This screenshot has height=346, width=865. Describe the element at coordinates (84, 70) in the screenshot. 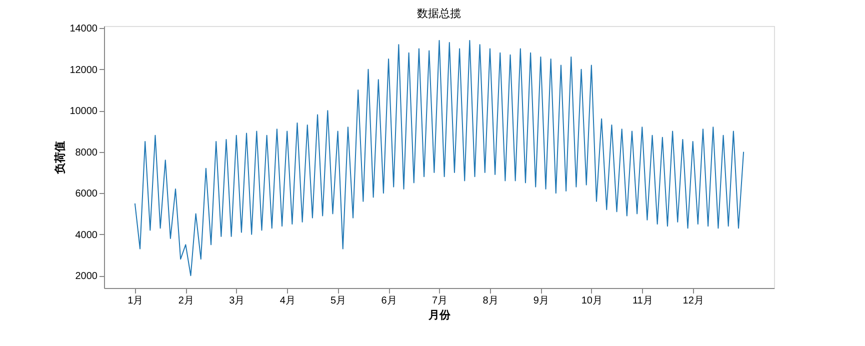

I see `y-tick-label: 12000` at that location.